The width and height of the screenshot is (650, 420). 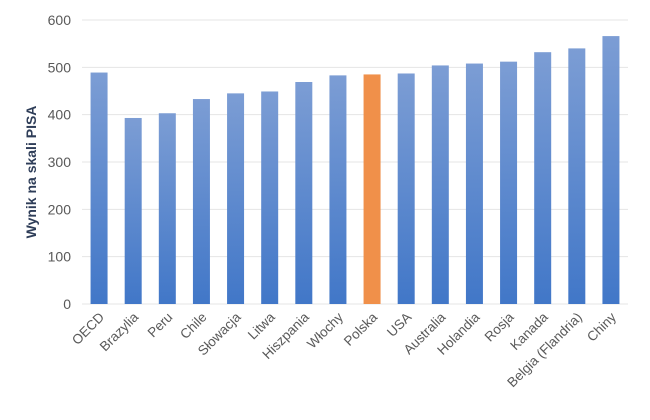 I want to click on y-tick-label: 300, so click(x=60, y=162).